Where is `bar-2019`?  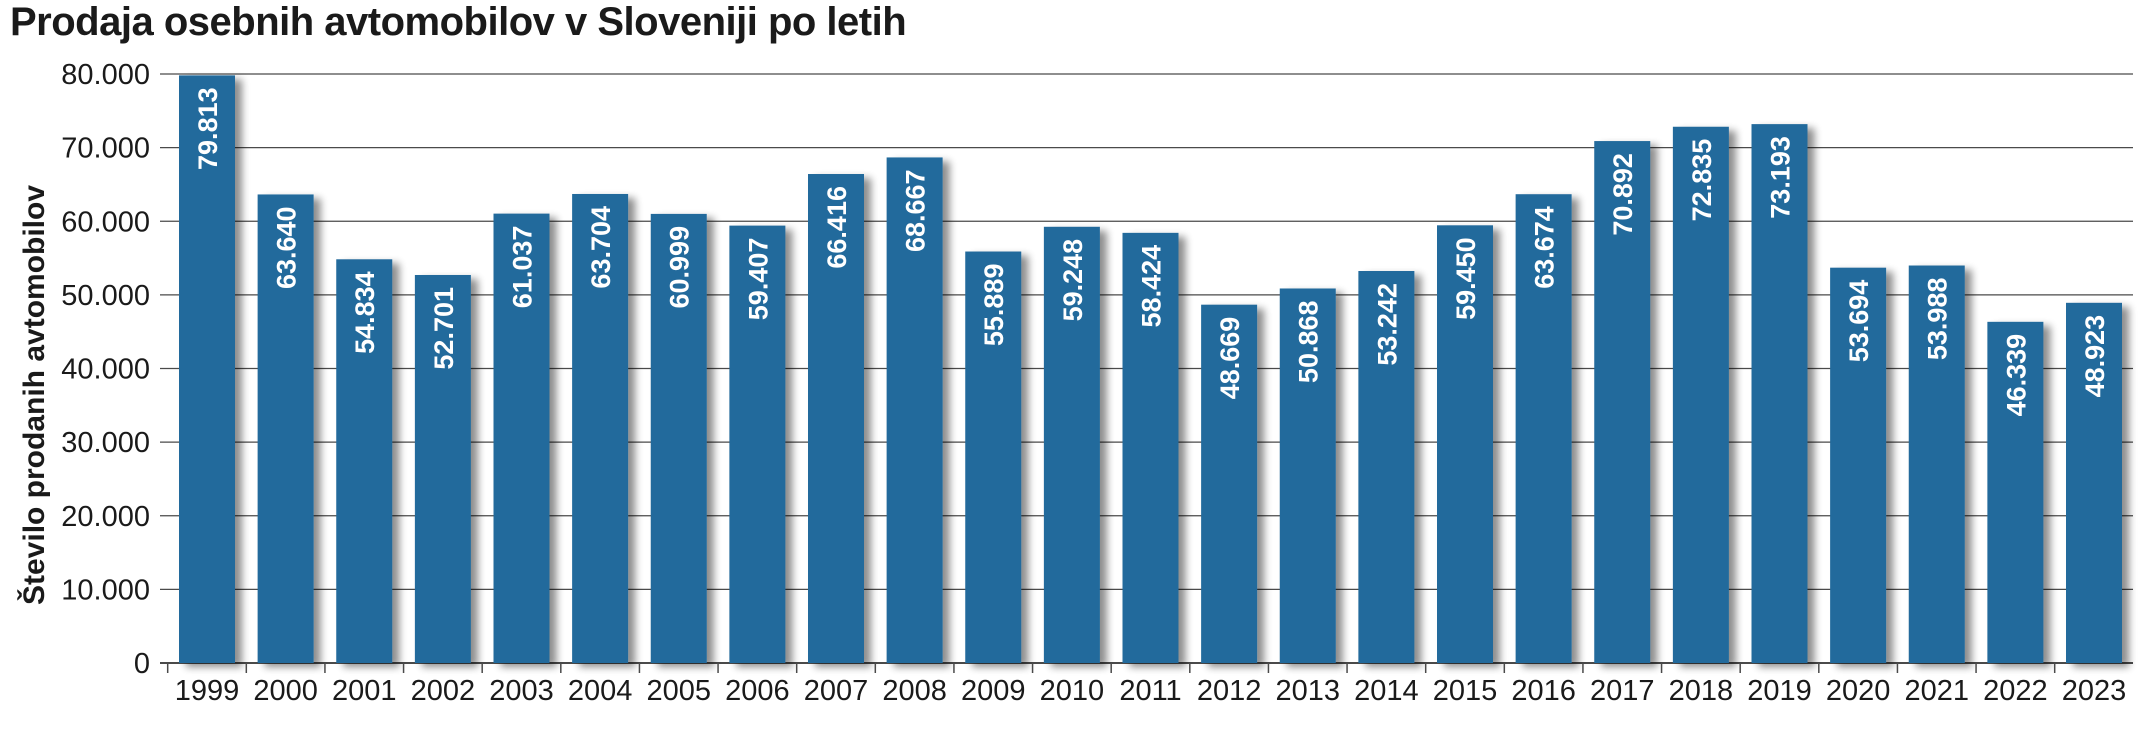 bar-2019 is located at coordinates (1779, 394).